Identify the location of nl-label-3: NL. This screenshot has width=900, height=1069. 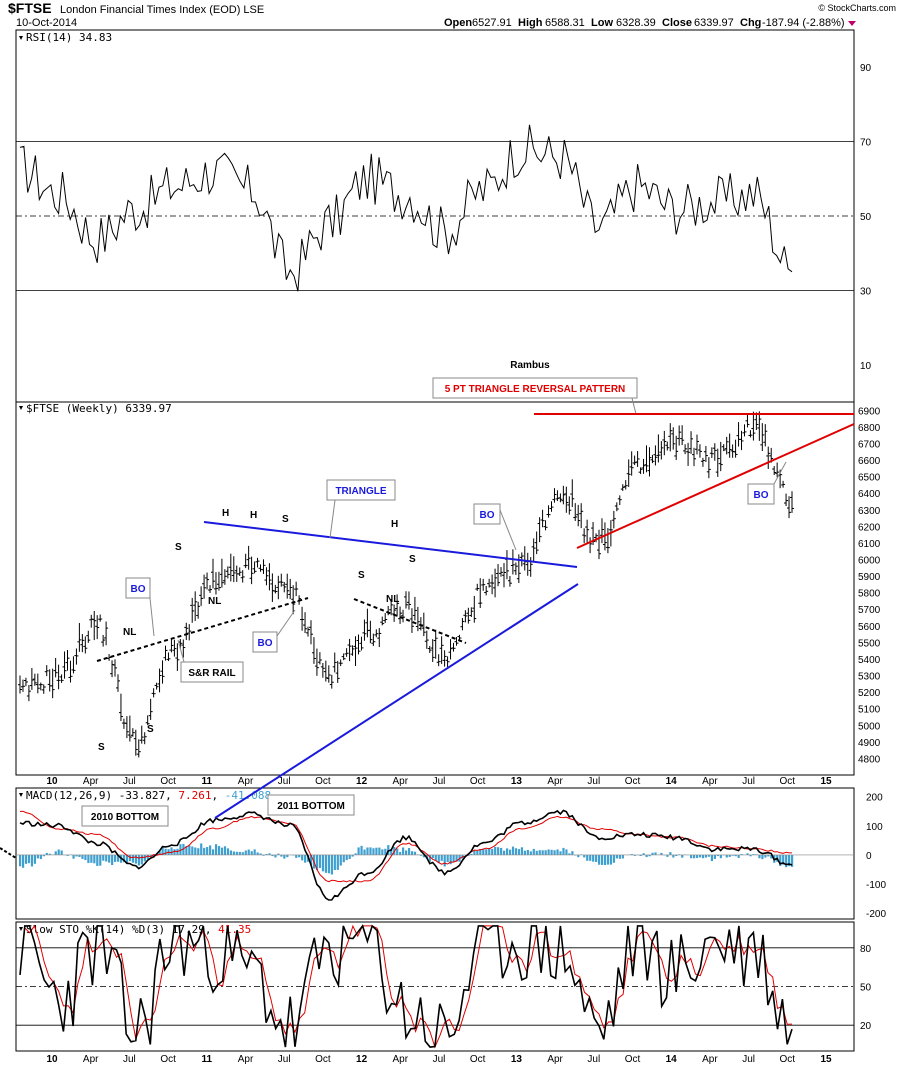
(392, 599).